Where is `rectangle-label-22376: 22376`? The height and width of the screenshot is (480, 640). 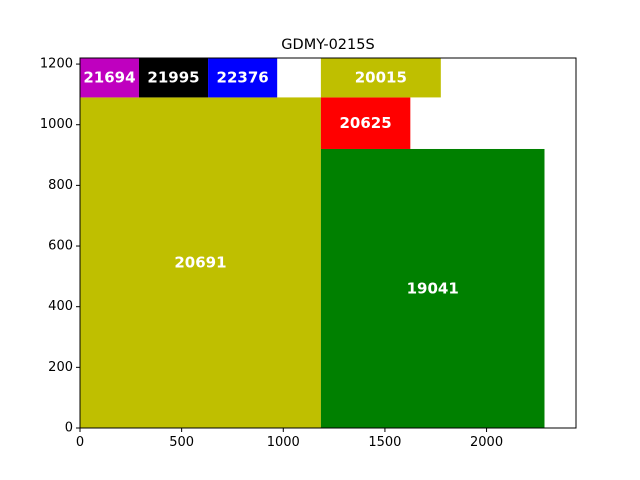 rectangle-label-22376: 22376 is located at coordinates (243, 78).